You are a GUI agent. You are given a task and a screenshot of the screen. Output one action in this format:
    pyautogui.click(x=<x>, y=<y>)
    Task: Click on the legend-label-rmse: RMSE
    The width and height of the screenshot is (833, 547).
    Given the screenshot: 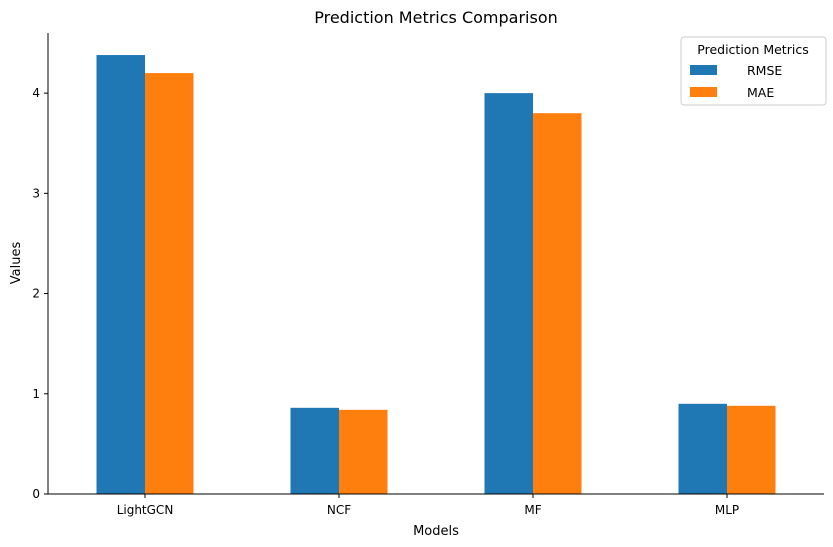 What is the action you would take?
    pyautogui.click(x=764, y=70)
    